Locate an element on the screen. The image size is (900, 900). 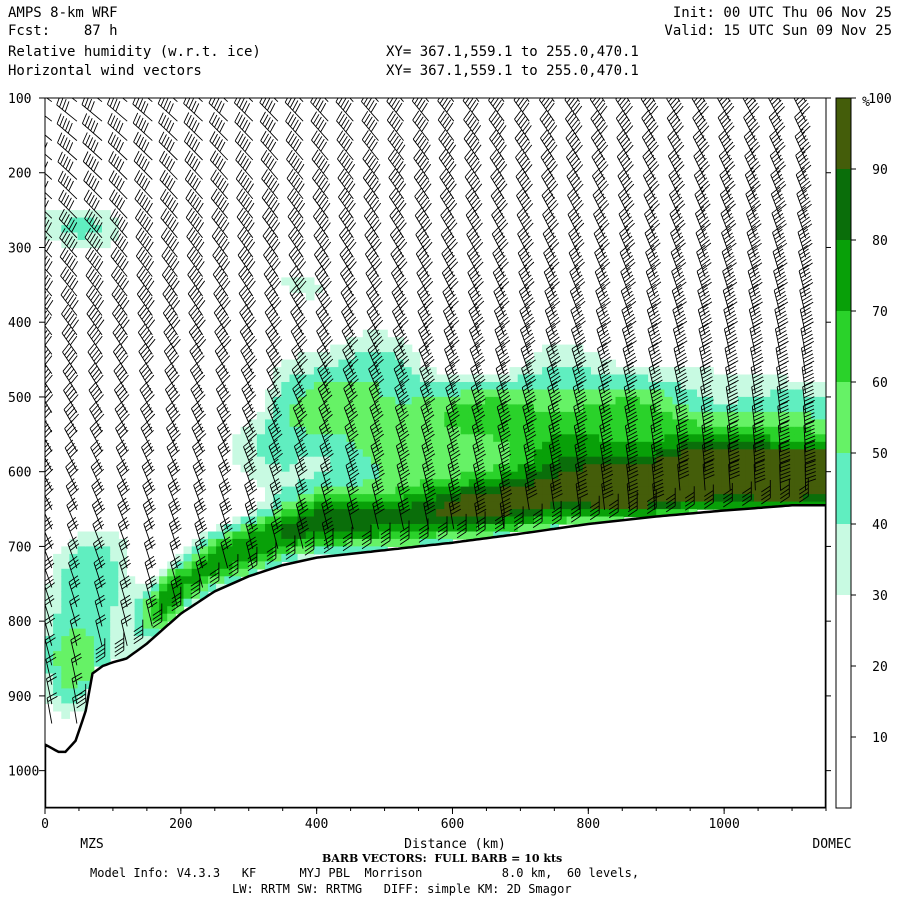
colorbar-swatch is located at coordinates (843, 417).